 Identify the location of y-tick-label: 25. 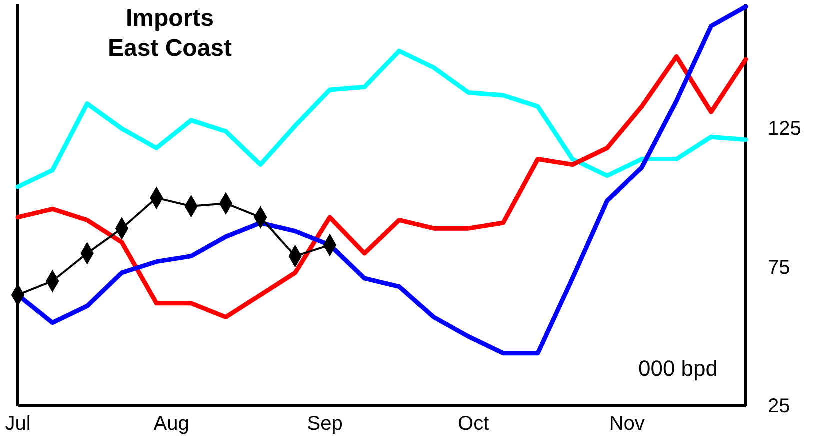
(779, 406).